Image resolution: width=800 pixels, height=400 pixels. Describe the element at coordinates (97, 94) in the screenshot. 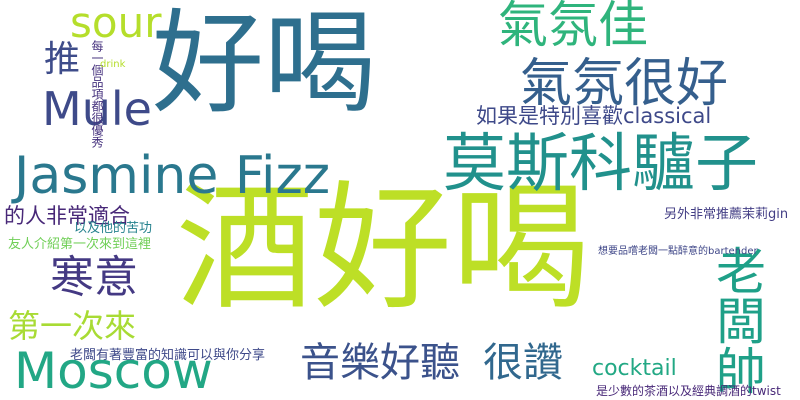

I see `word: 每一個品項都很優秀` at that location.